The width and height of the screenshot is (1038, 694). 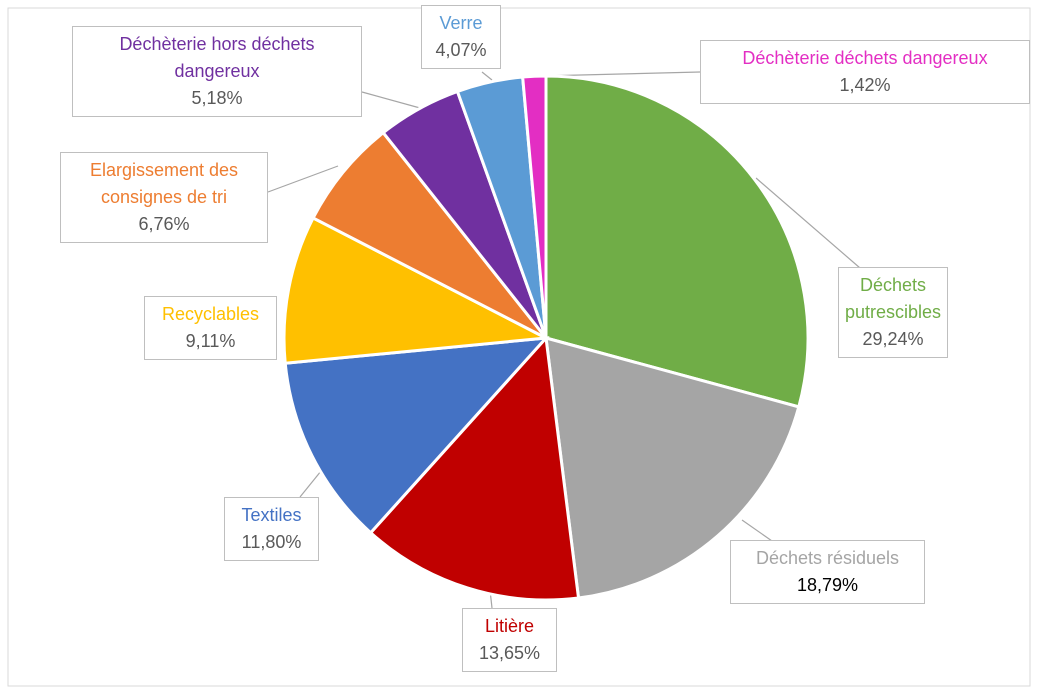 What do you see at coordinates (217, 98) in the screenshot?
I see `label-value: 5,18%` at bounding box center [217, 98].